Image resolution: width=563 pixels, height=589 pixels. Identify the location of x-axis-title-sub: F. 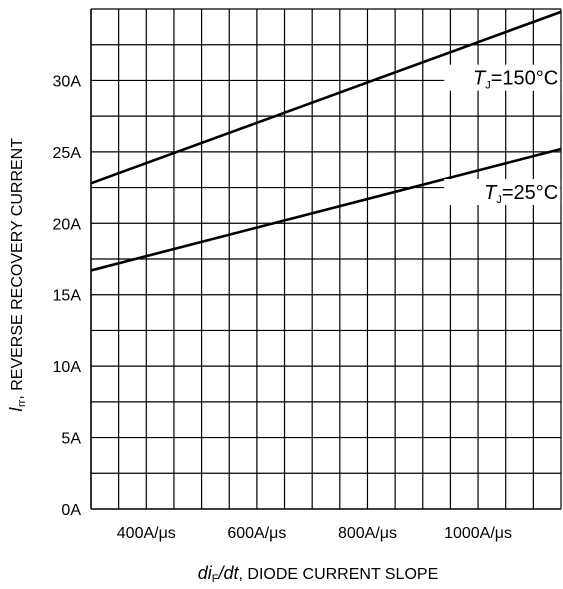
(215, 579).